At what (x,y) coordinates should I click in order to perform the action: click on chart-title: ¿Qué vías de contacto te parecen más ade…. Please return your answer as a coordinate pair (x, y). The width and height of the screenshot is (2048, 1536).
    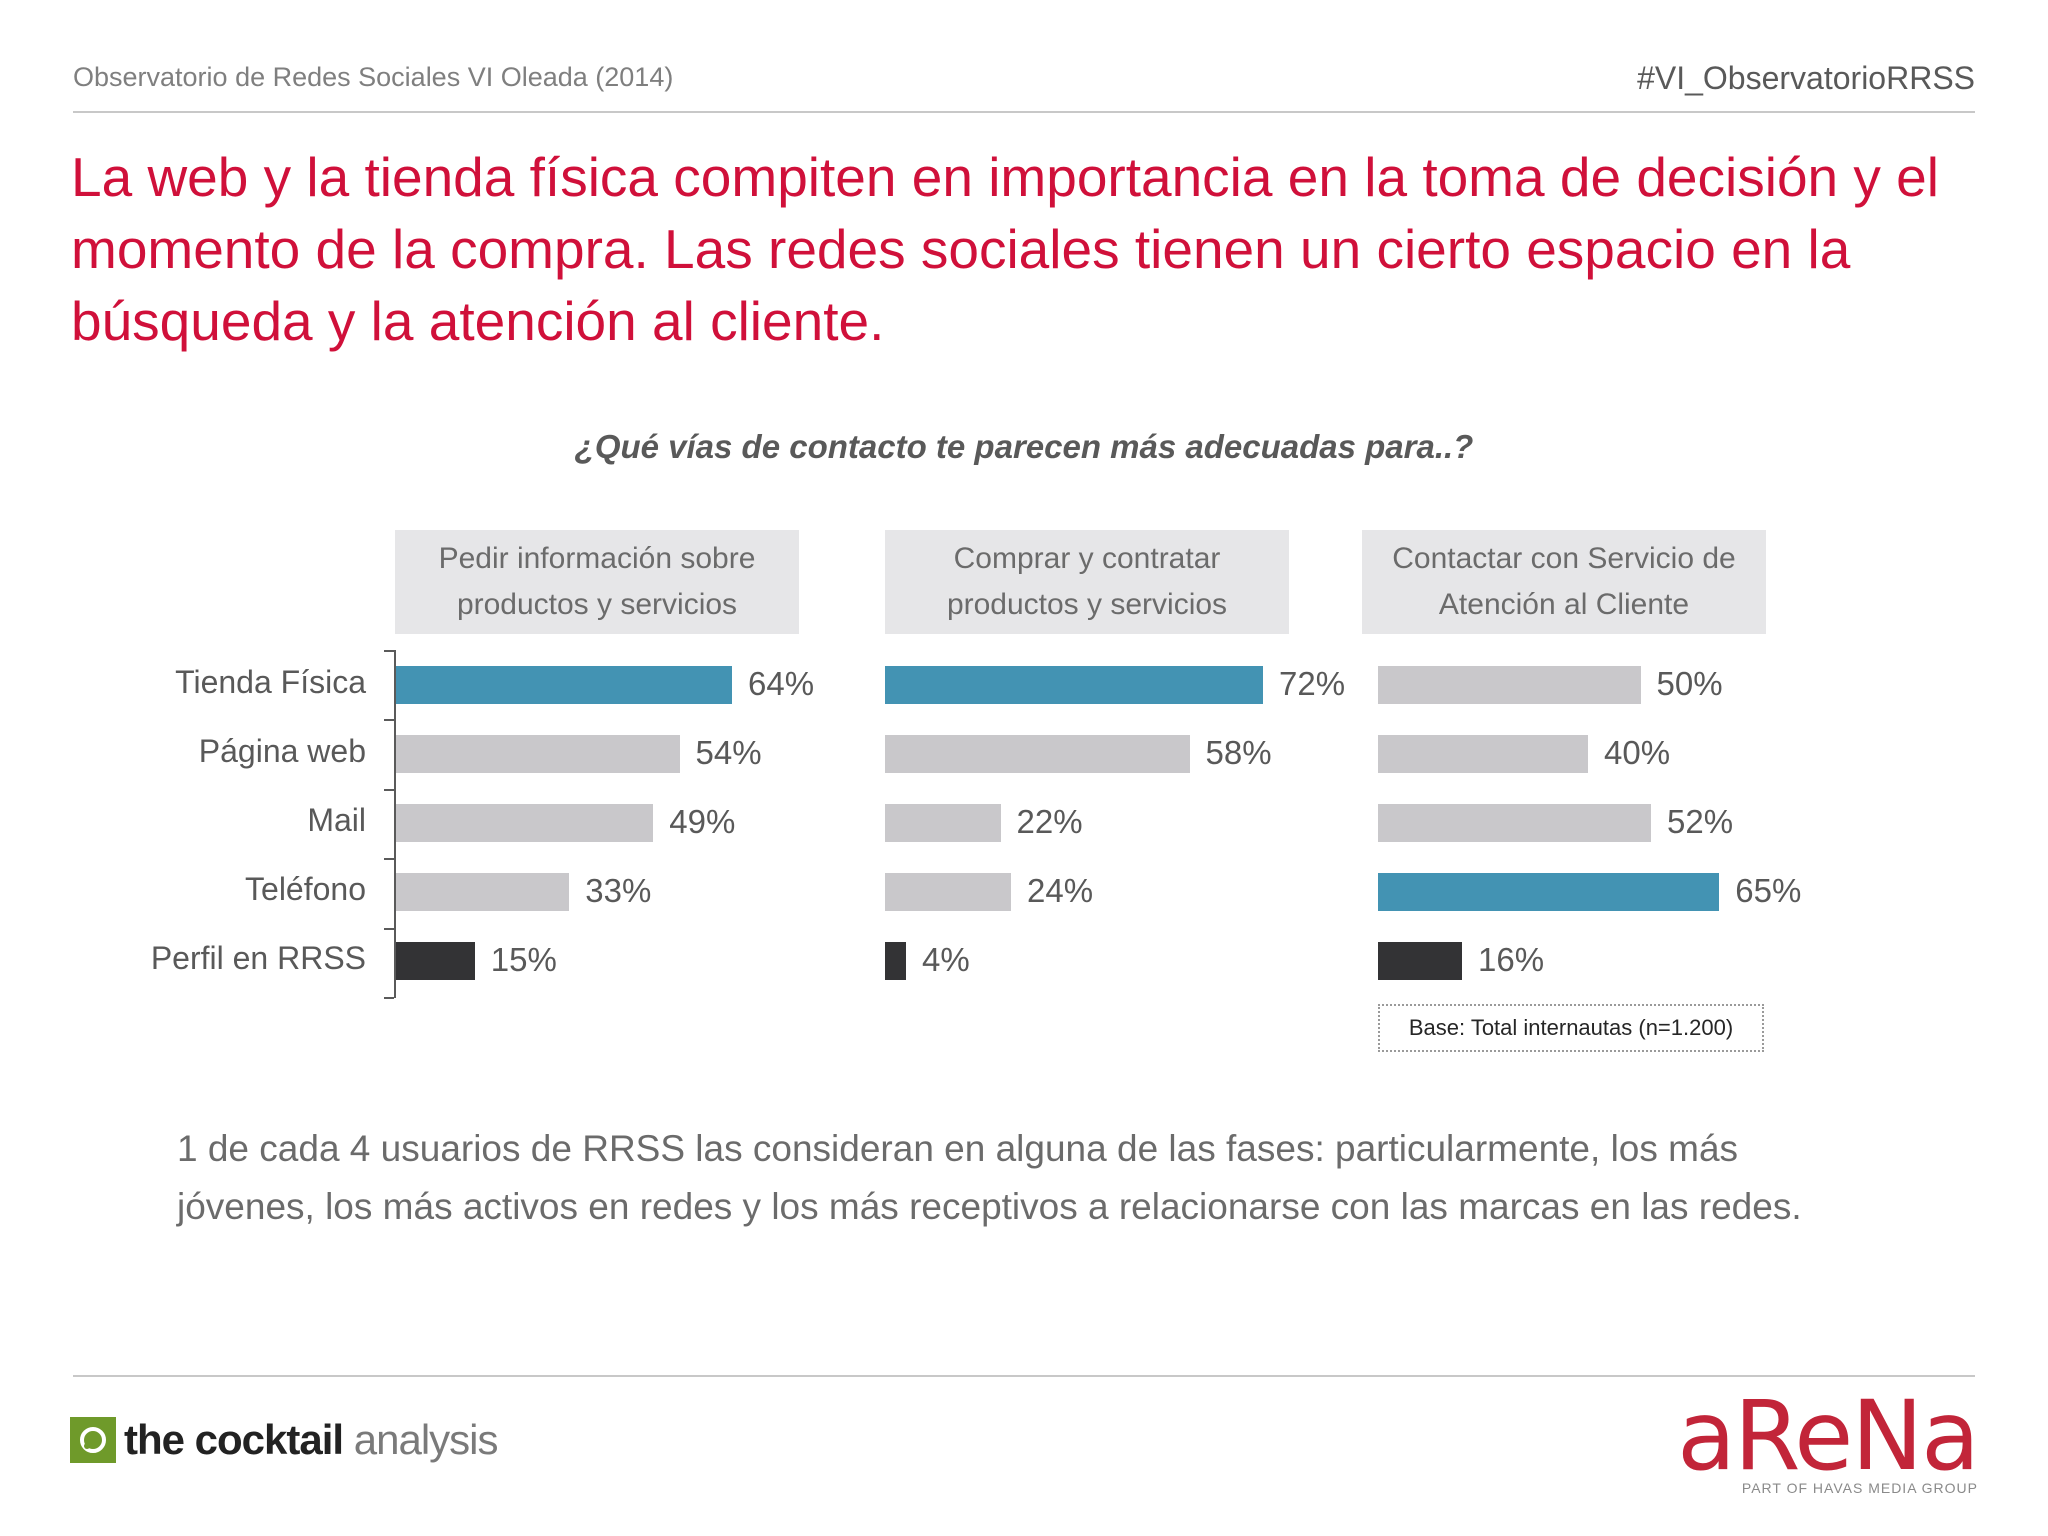
    Looking at the image, I should click on (1024, 446).